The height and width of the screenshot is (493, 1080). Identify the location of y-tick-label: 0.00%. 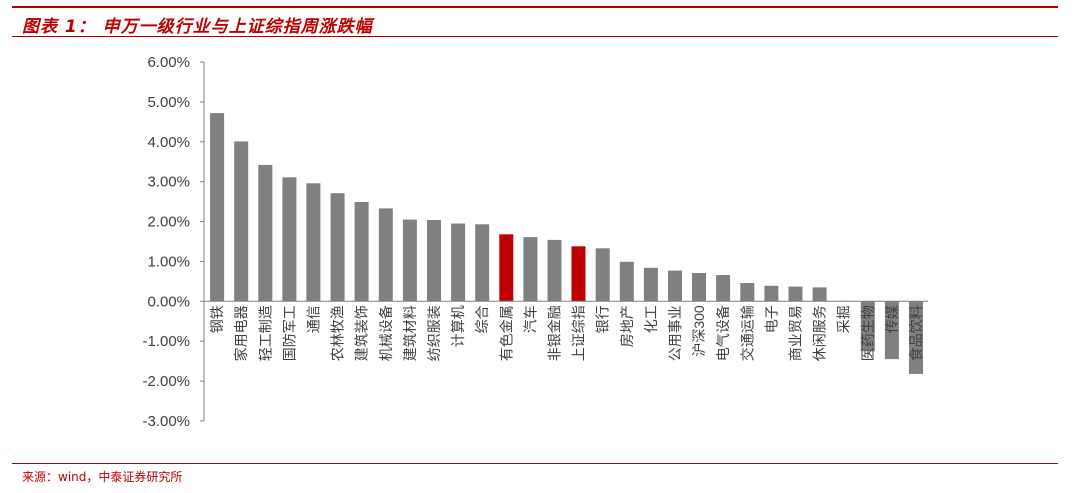
(168, 301).